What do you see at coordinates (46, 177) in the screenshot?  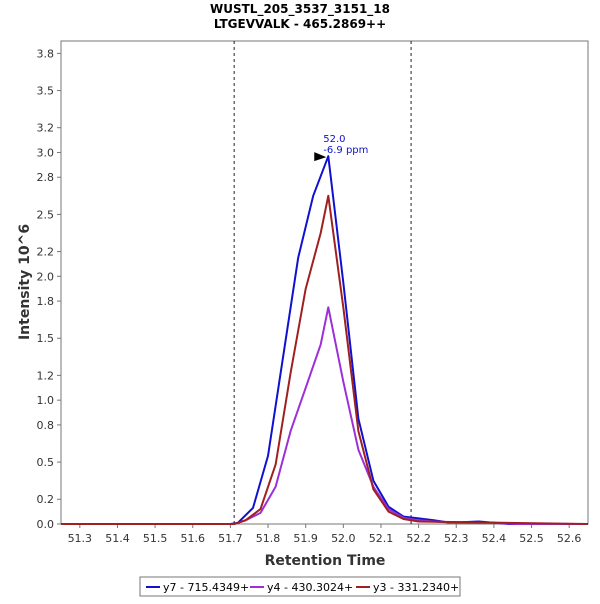 I see `y-tick-label: 2.8` at bounding box center [46, 177].